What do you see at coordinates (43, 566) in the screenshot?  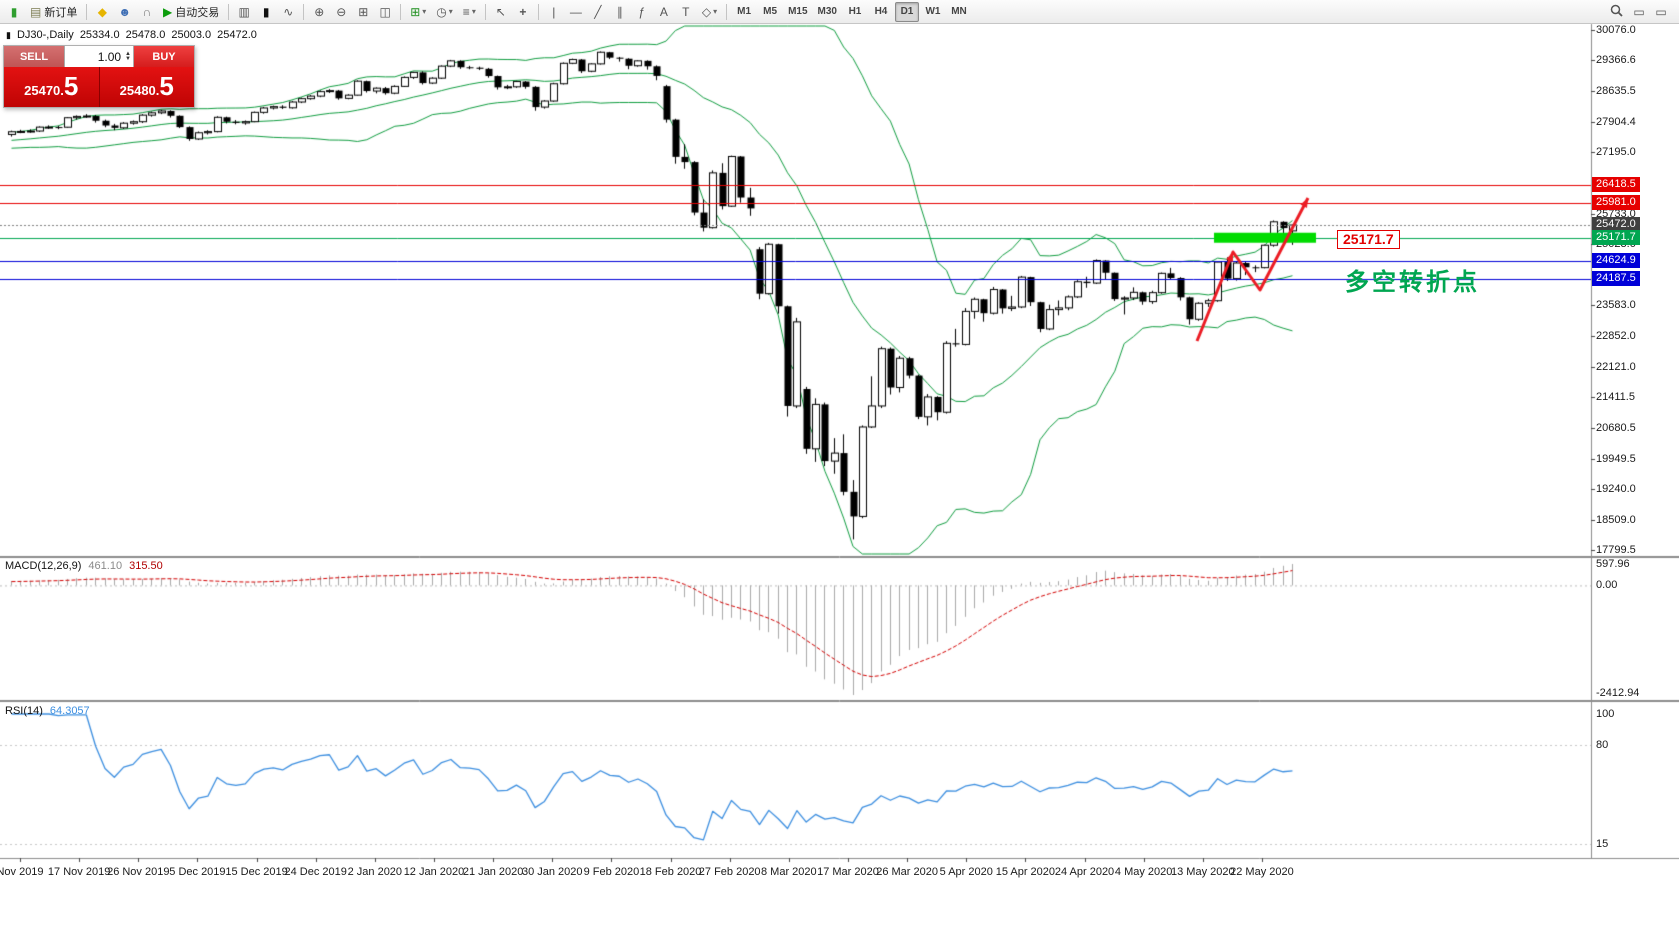 I see `macd-label: MACD(12,26,9)` at bounding box center [43, 566].